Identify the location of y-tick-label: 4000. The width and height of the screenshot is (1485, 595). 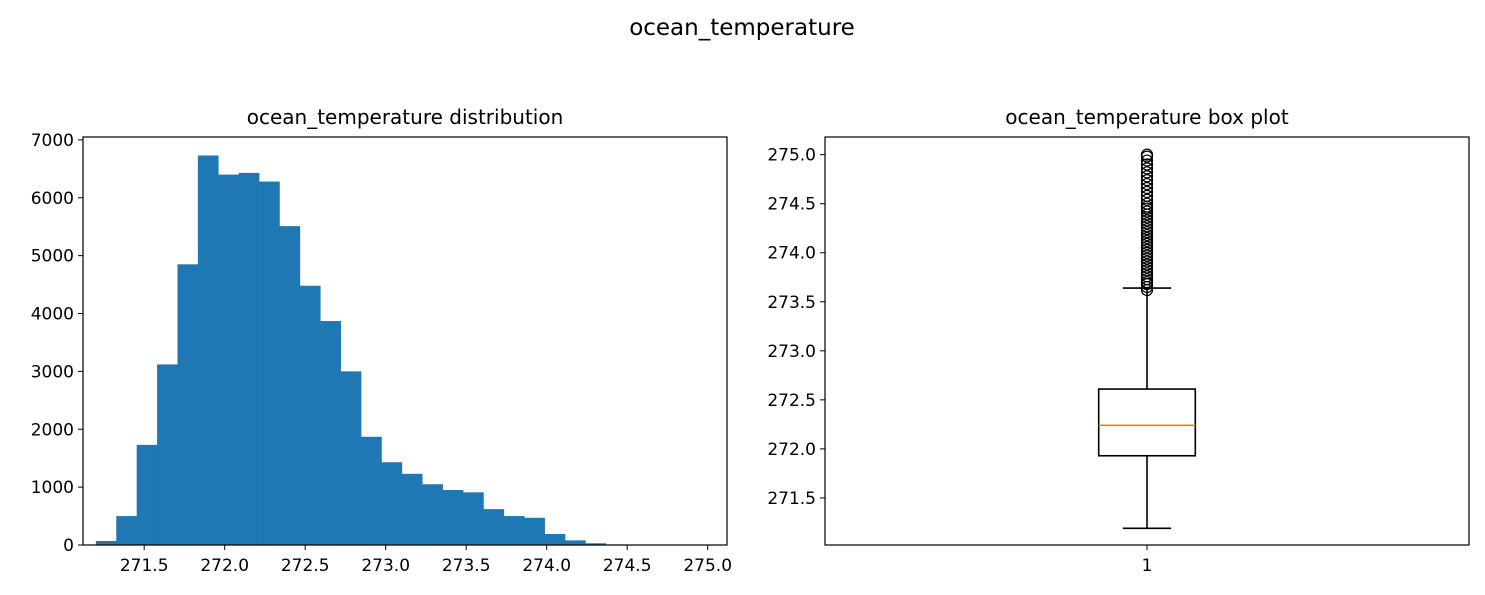
(52, 315).